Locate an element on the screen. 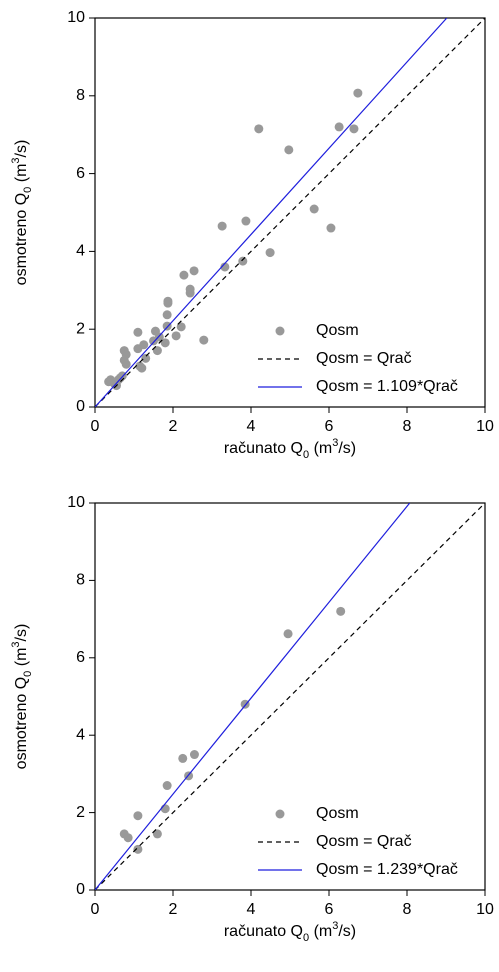  legend-label: Qosm = Qrač is located at coordinates (364, 841).